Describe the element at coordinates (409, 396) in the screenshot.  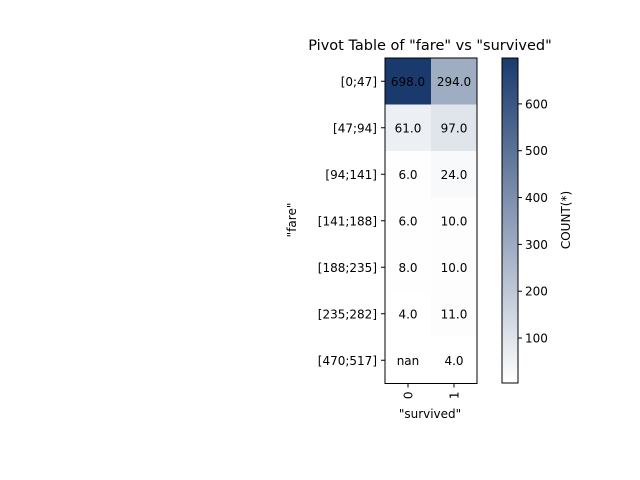
I see `x-tick-label: 0` at that location.